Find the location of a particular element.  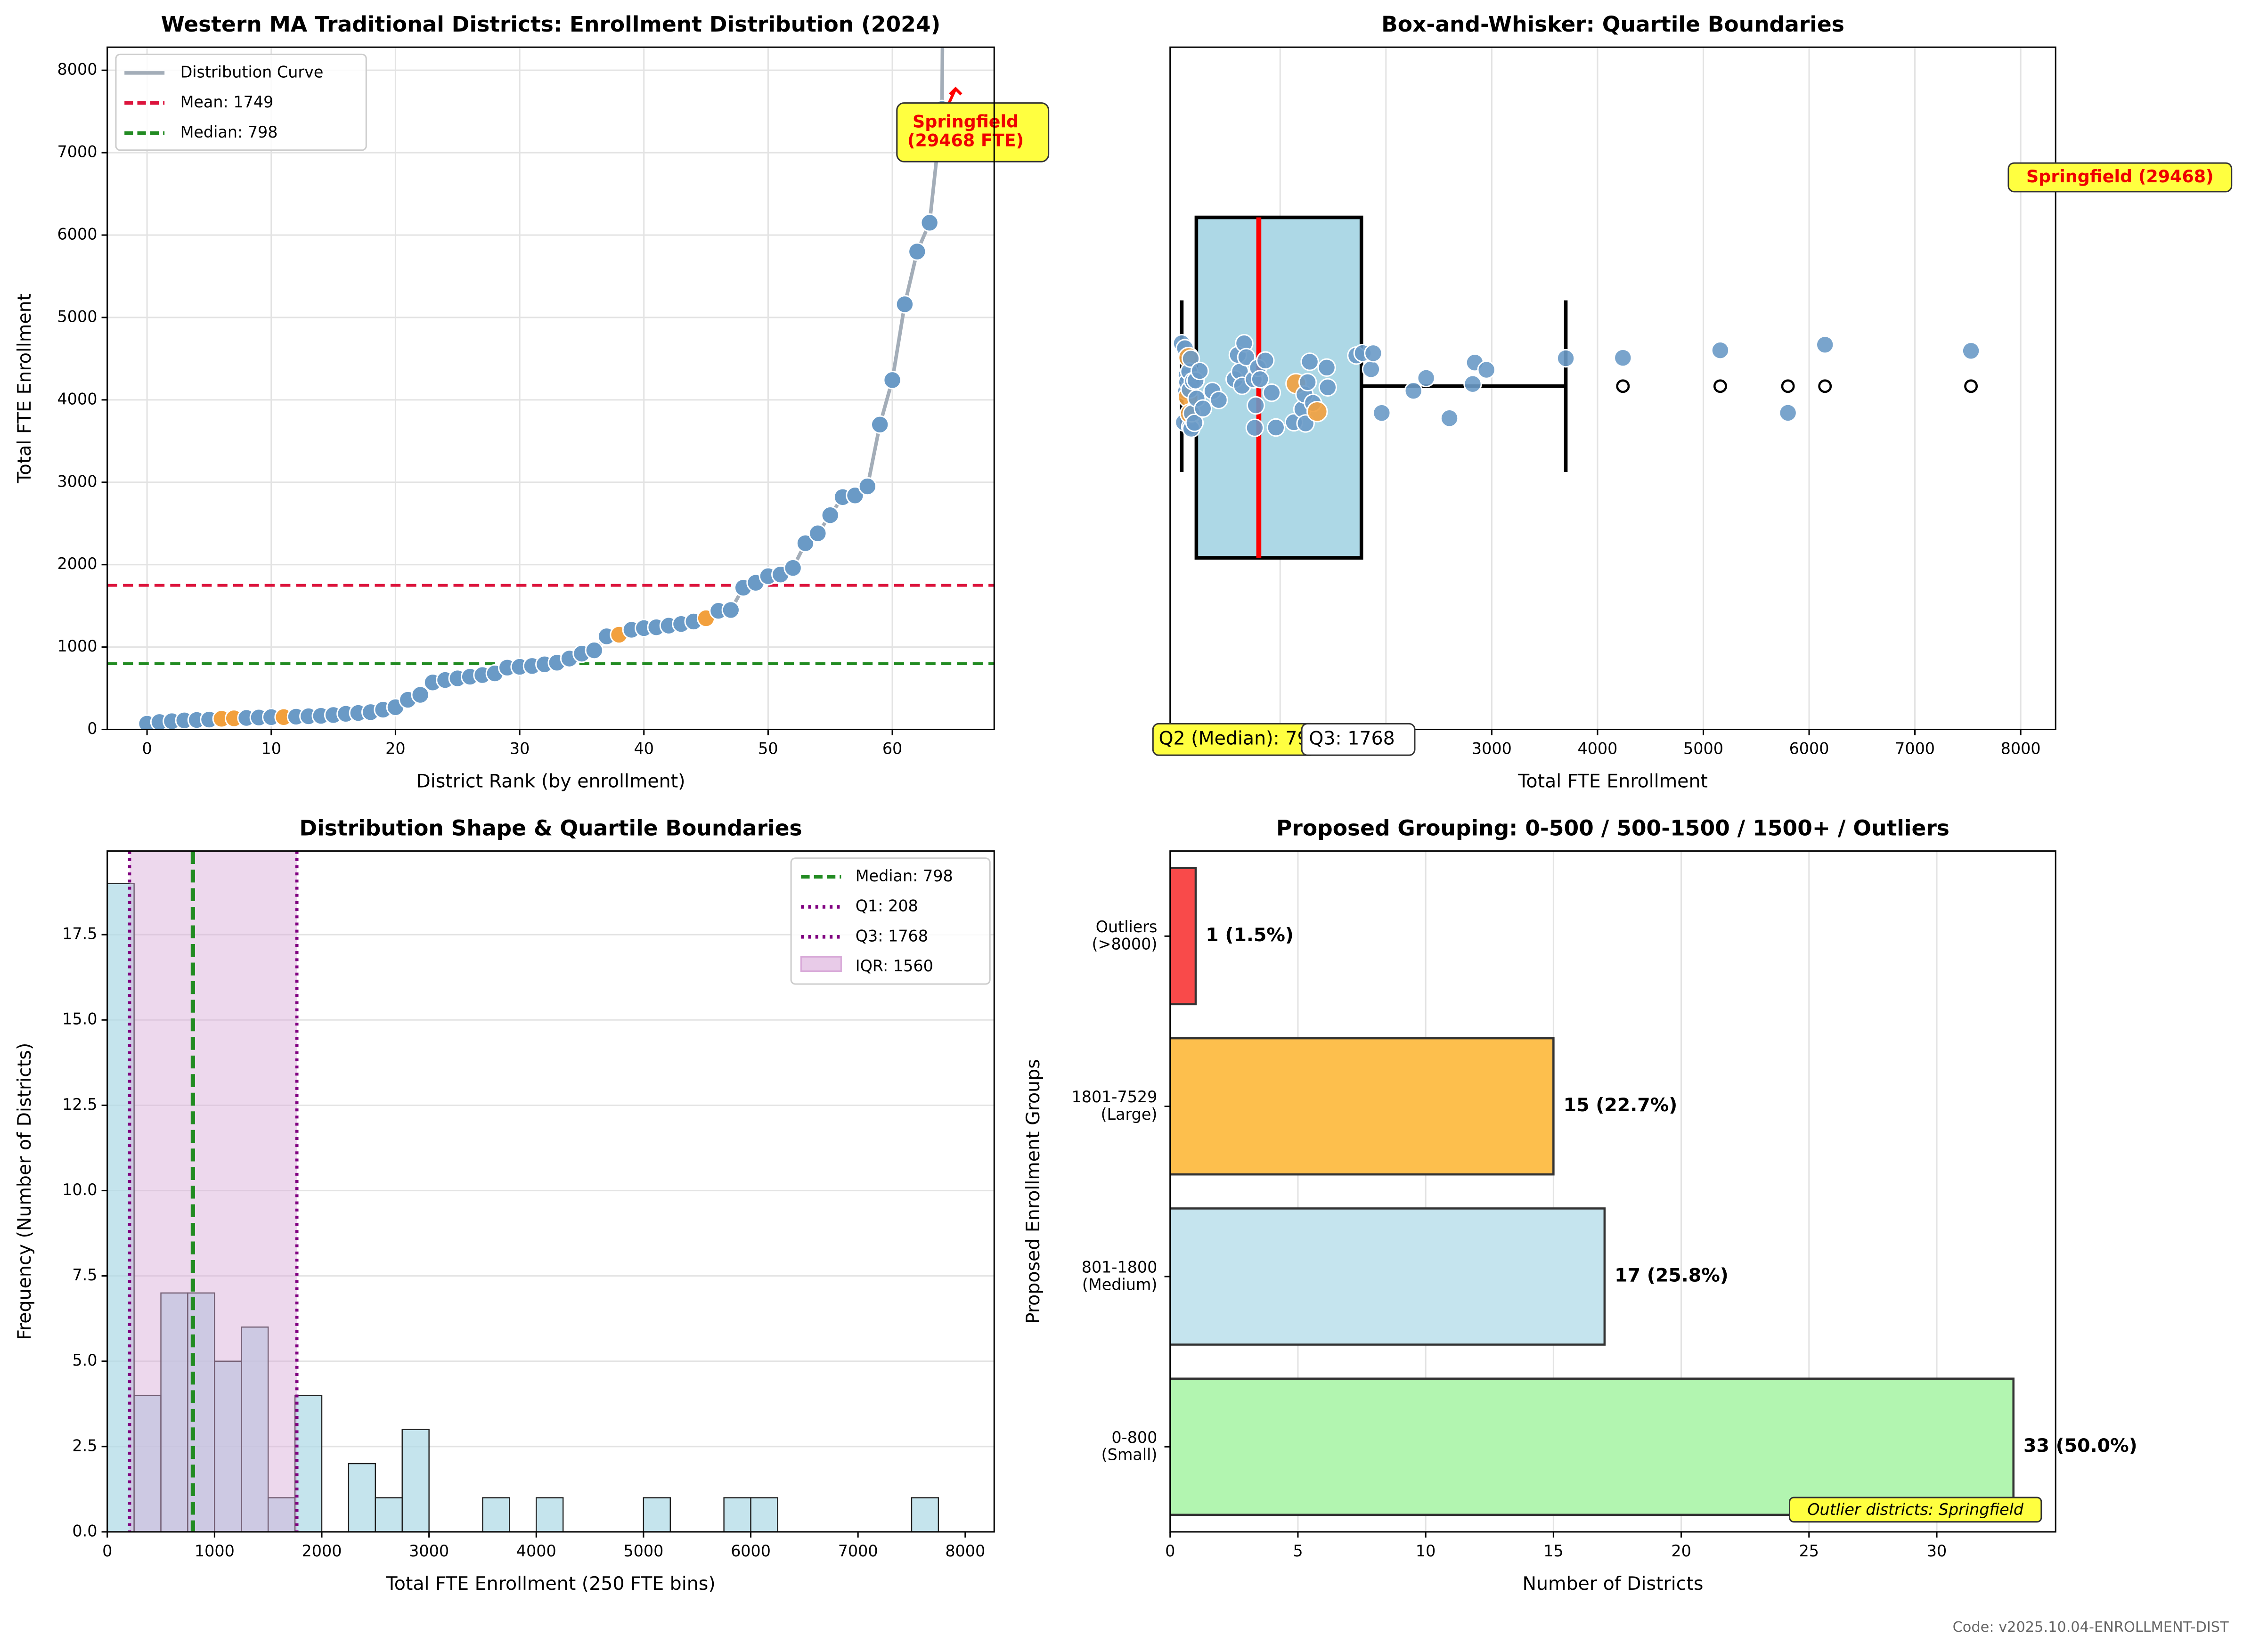

y-tick-label: 7000 is located at coordinates (78, 152).